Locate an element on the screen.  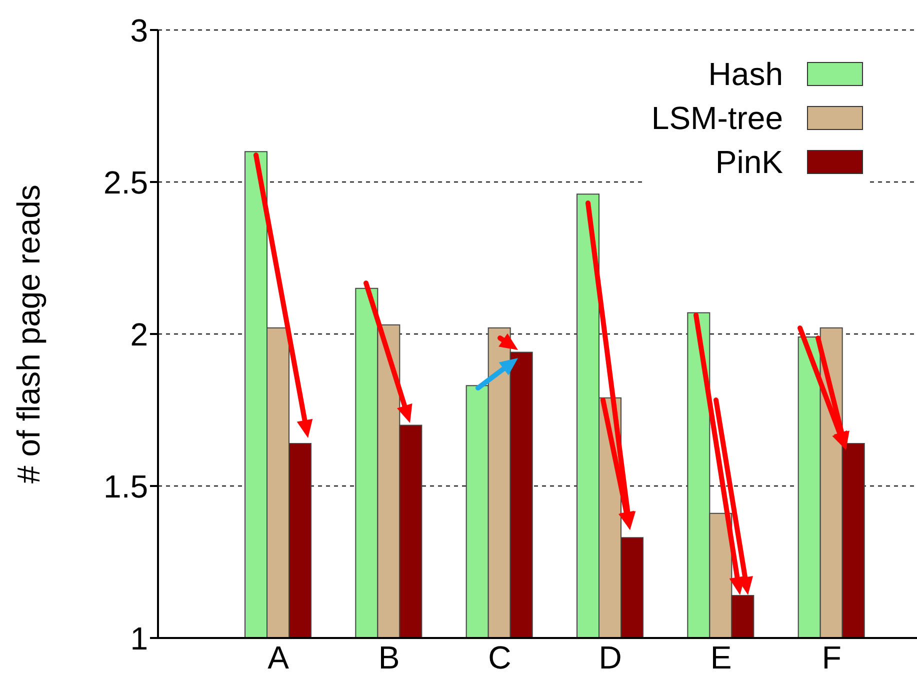
y-axis-title: # of flash page reads is located at coordinates (28, 334).